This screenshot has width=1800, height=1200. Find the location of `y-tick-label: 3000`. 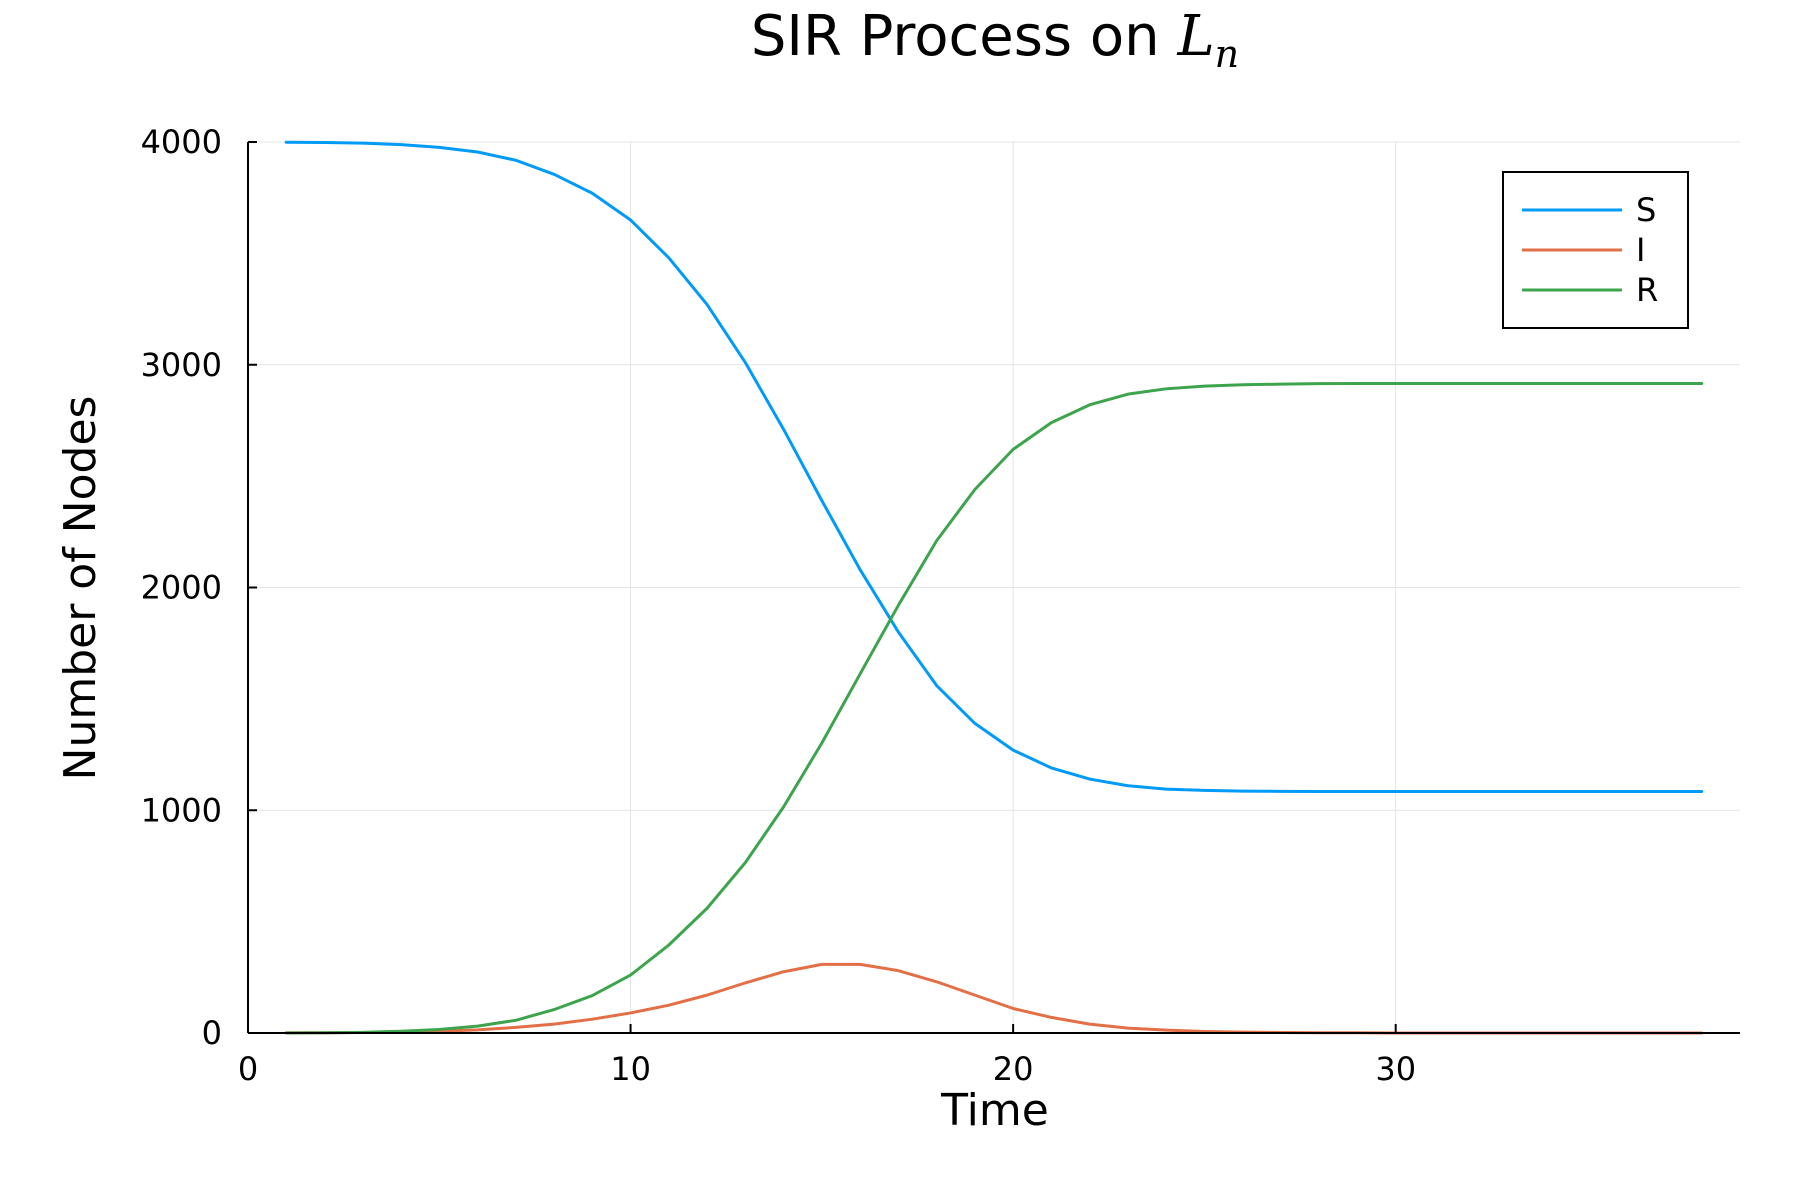

y-tick-label: 3000 is located at coordinates (181, 365).